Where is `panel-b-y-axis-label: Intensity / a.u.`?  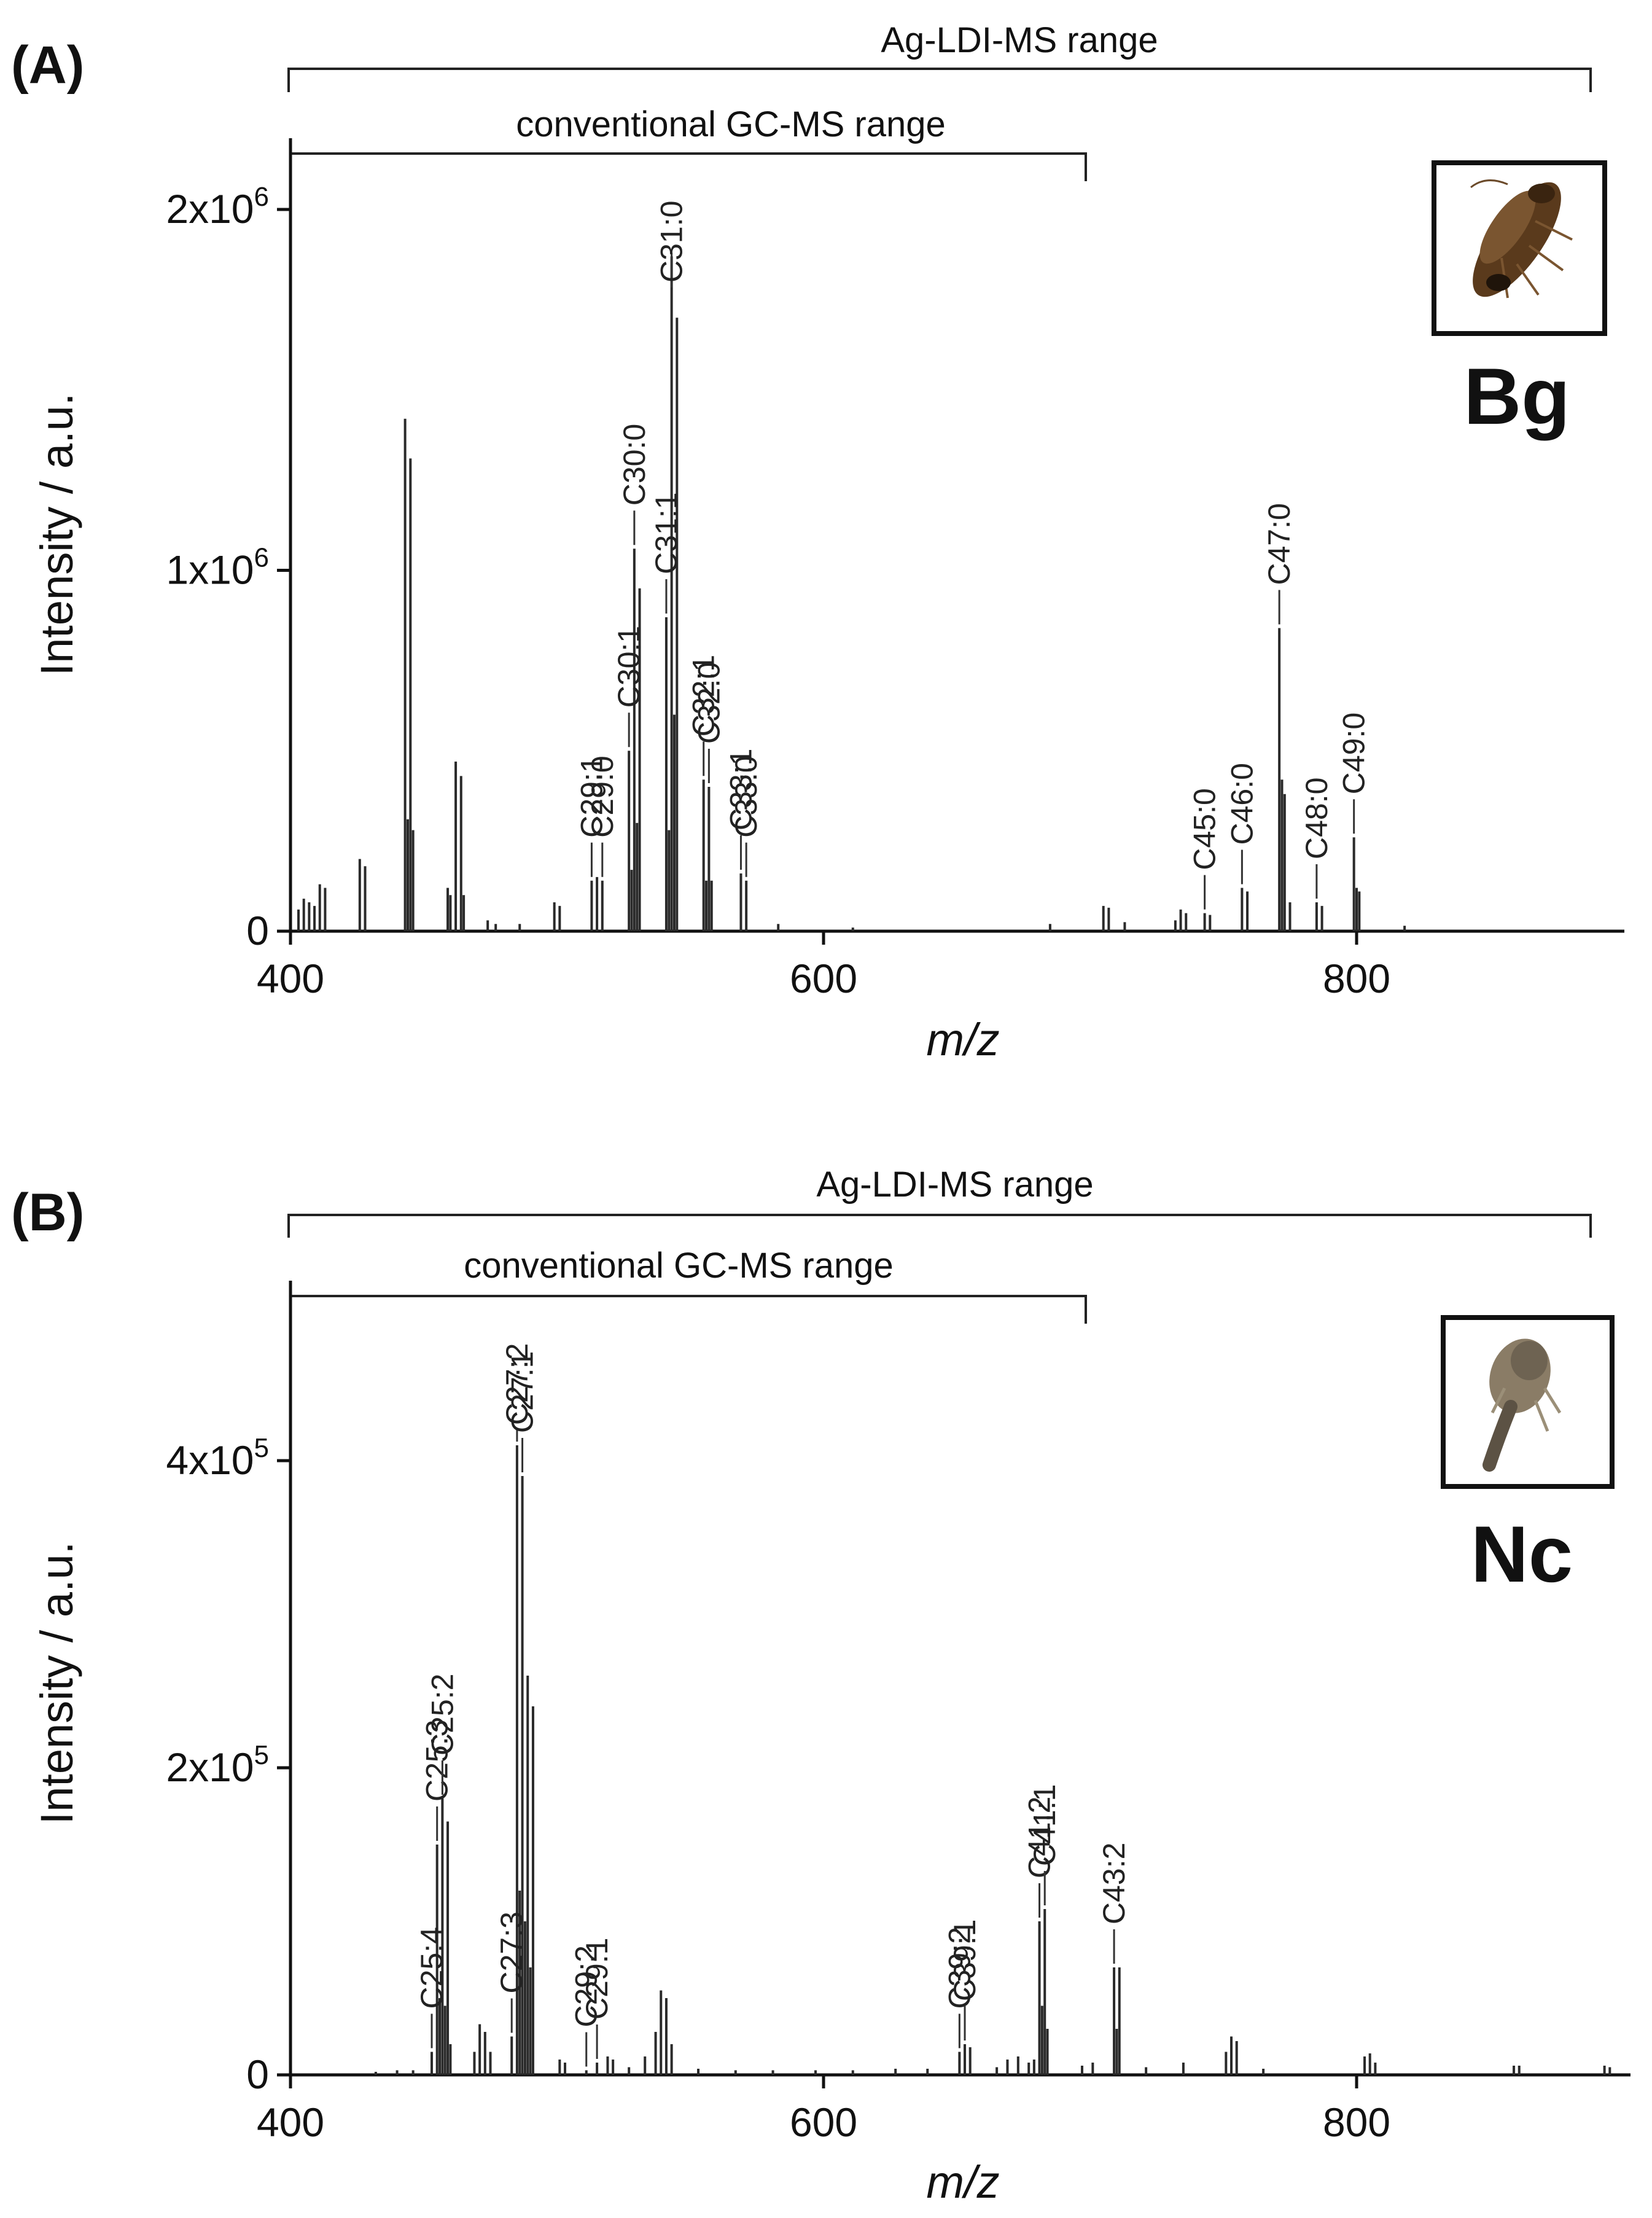
panel-b-y-axis-label: Intensity / a.u. is located at coordinates (56, 1684).